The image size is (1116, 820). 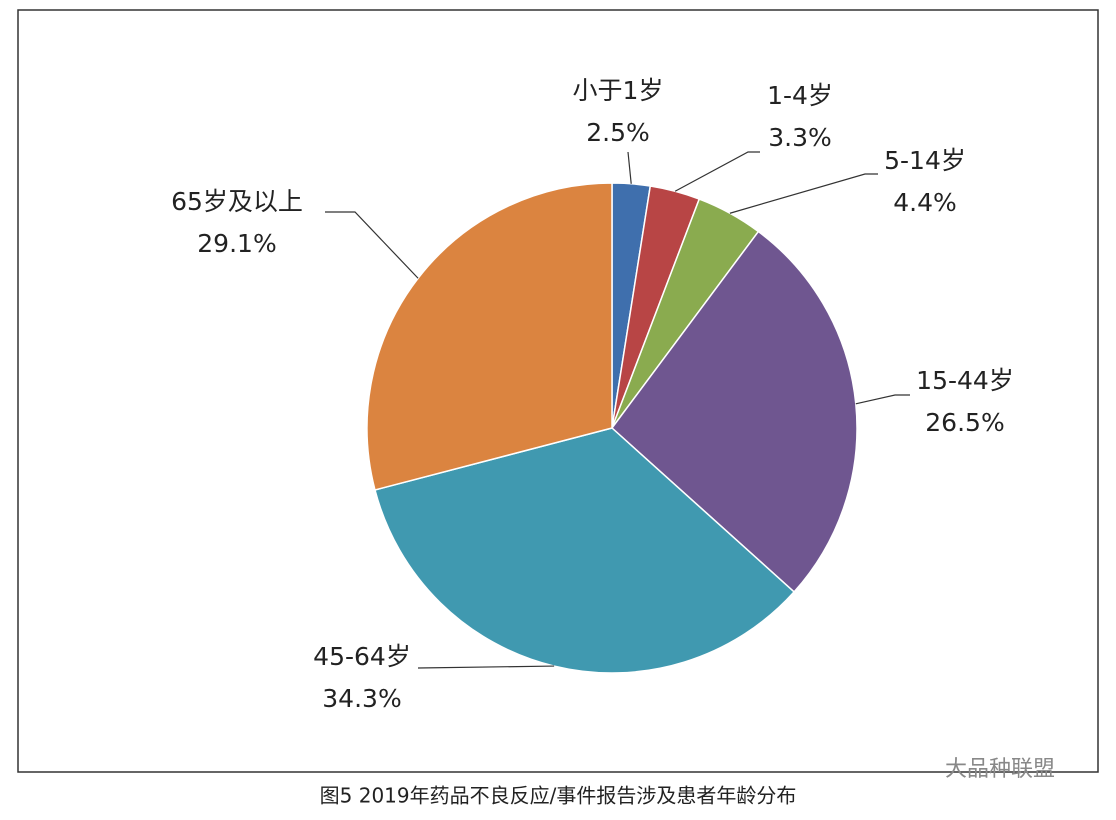 I want to click on category-label: 15-44岁, so click(x=965, y=380).